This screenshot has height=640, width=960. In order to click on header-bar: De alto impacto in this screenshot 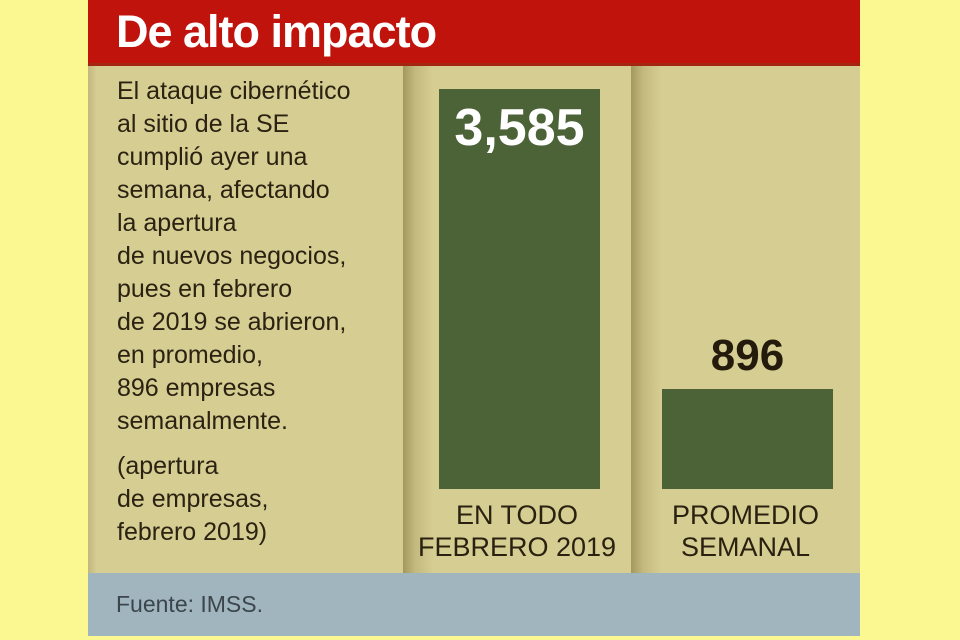, I will do `click(474, 33)`.